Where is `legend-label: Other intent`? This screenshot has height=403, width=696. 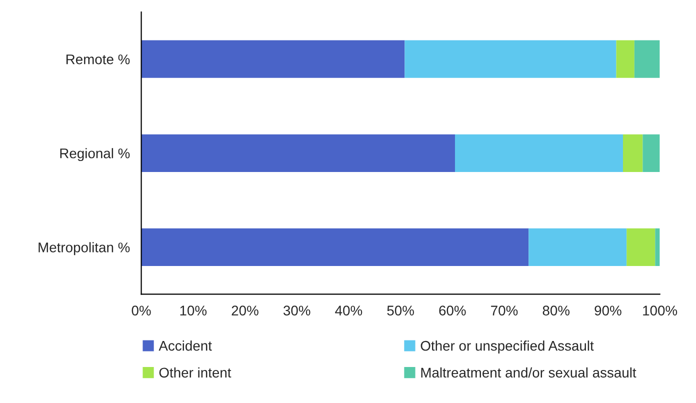
legend-label: Other intent is located at coordinates (195, 372).